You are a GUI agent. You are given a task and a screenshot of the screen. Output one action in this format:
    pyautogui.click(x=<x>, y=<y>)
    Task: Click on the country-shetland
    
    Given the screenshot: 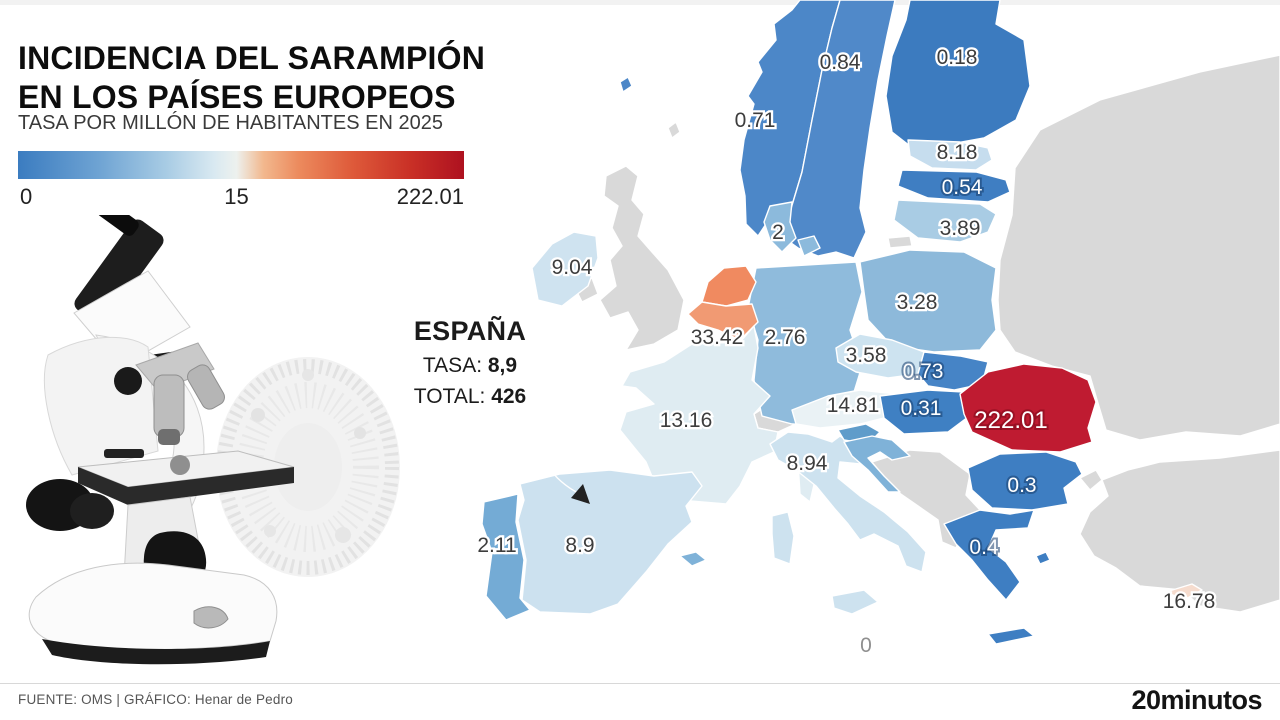 What is the action you would take?
    pyautogui.click(x=674, y=130)
    